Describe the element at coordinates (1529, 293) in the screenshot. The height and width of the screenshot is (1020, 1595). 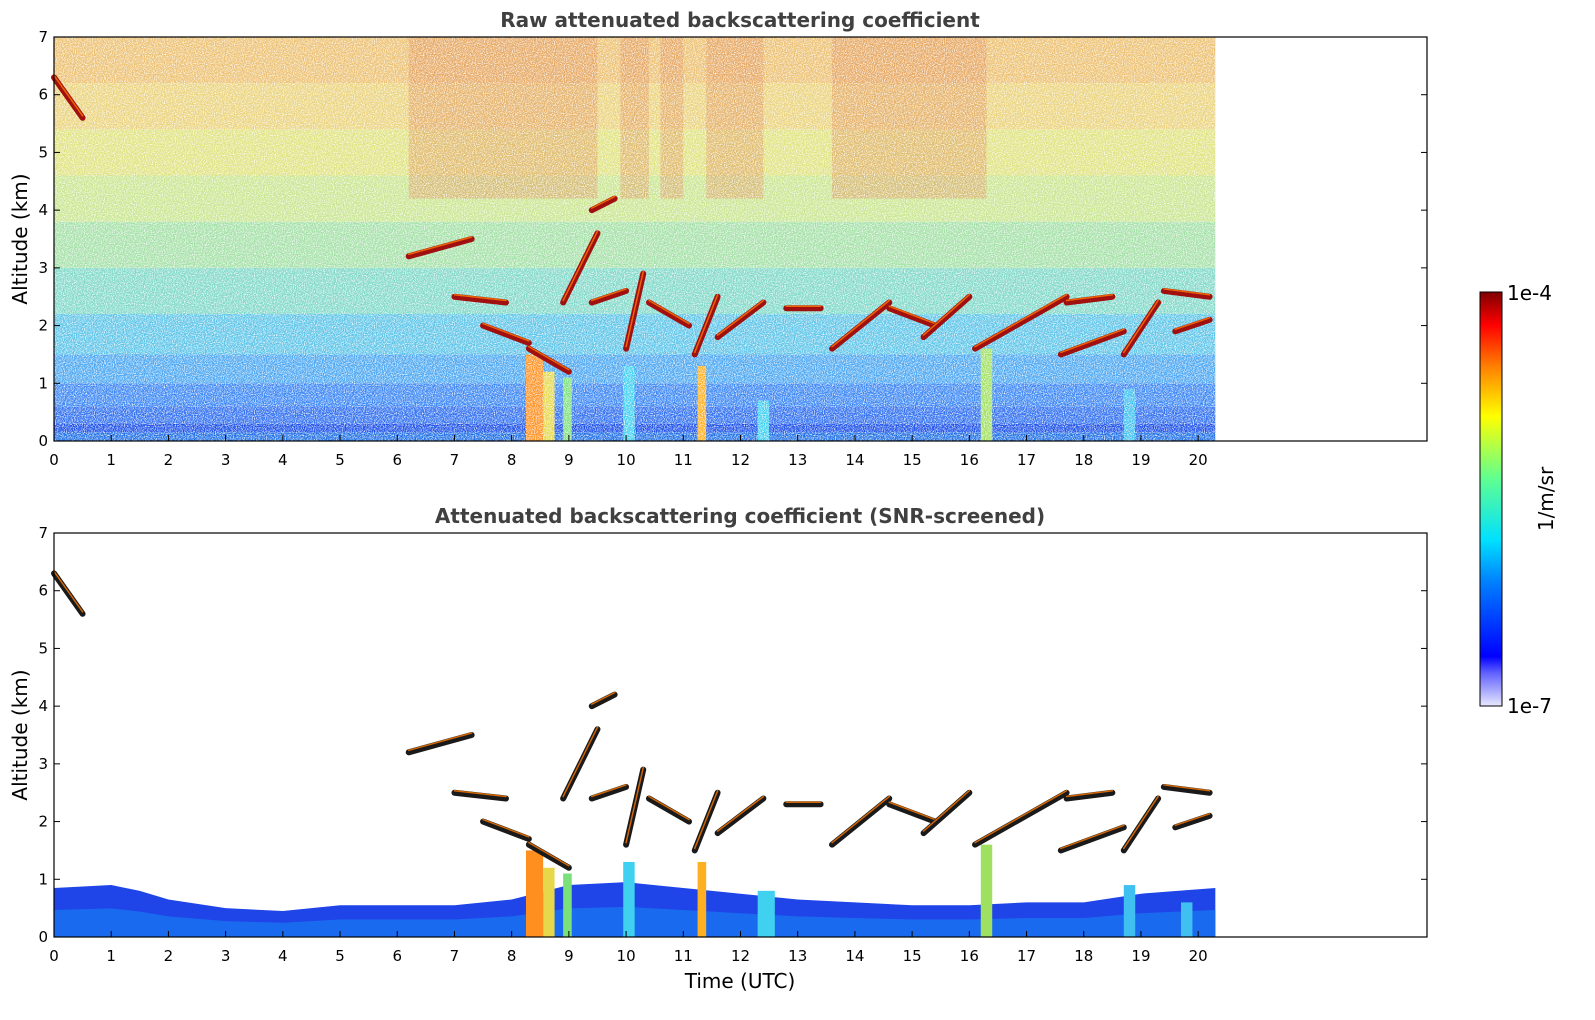
I see `colorbar-max-label: 1e-4` at that location.